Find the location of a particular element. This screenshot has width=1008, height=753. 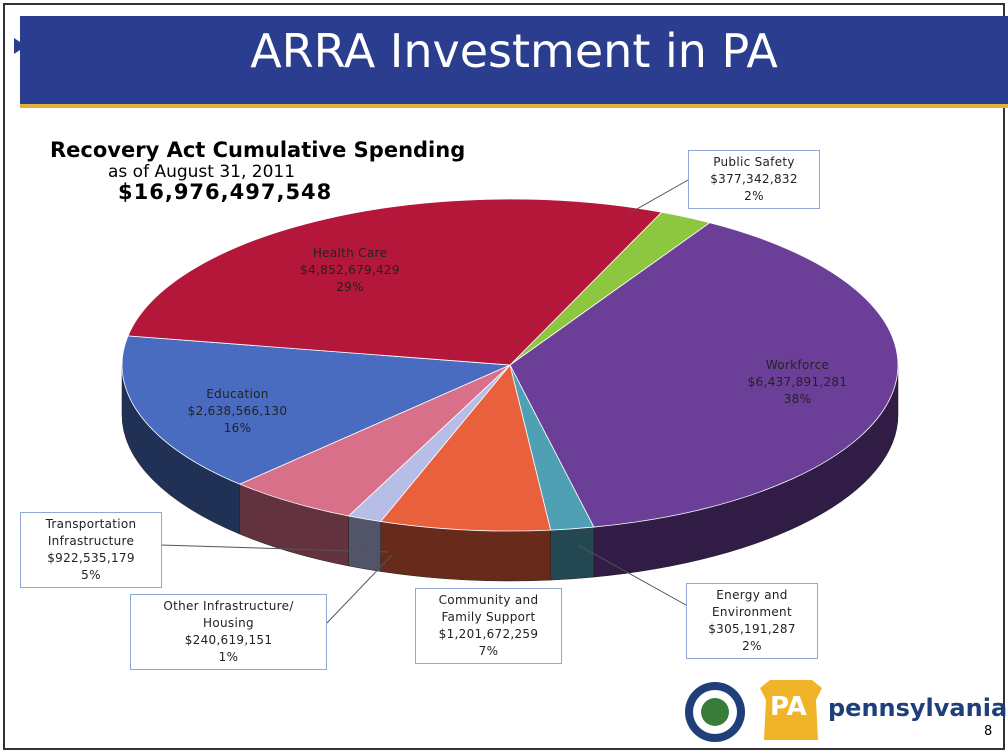

chart-title: Recovery Act Cumulative Spending is located at coordinates (258, 150).